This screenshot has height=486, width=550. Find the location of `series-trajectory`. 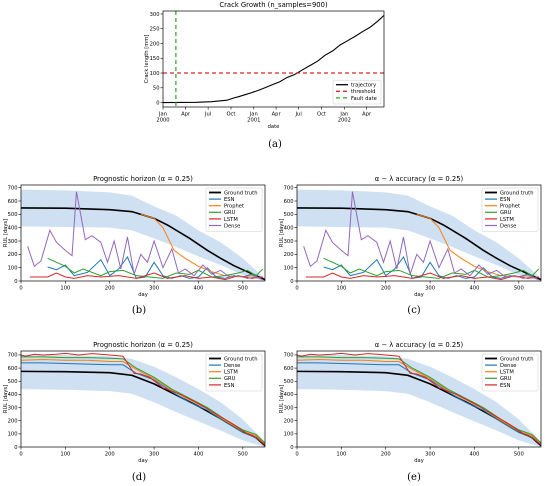

series-trajectory is located at coordinates (273, 59).